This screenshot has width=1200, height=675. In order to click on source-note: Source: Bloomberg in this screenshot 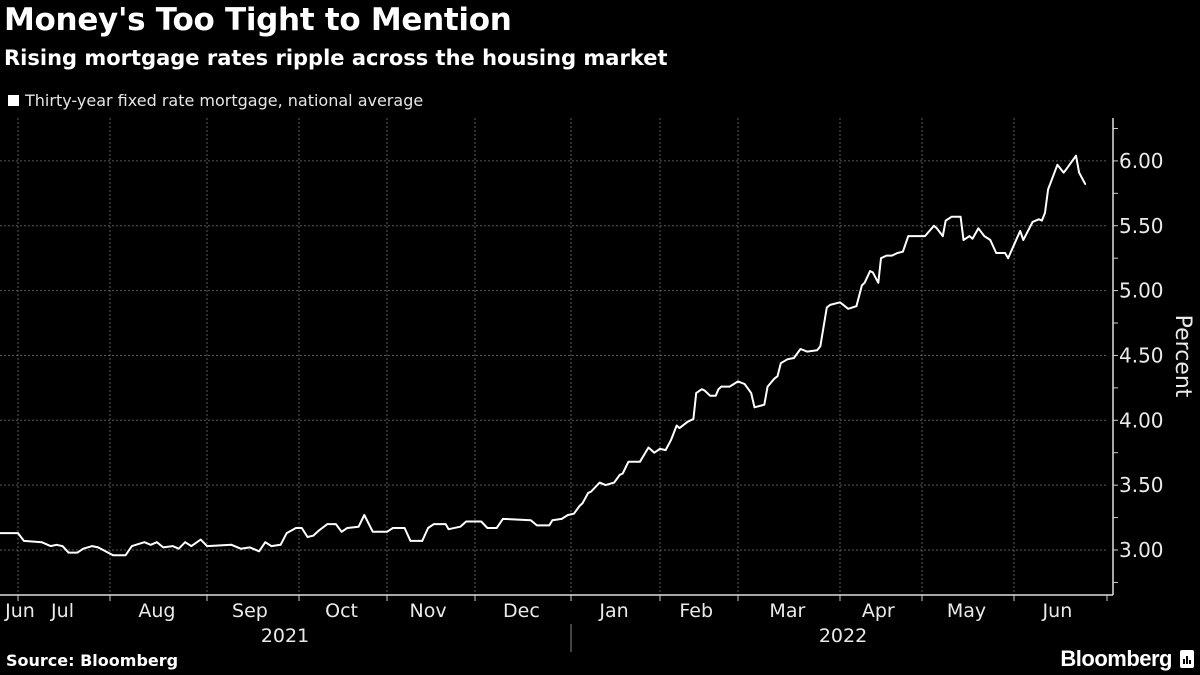, I will do `click(92, 660)`.